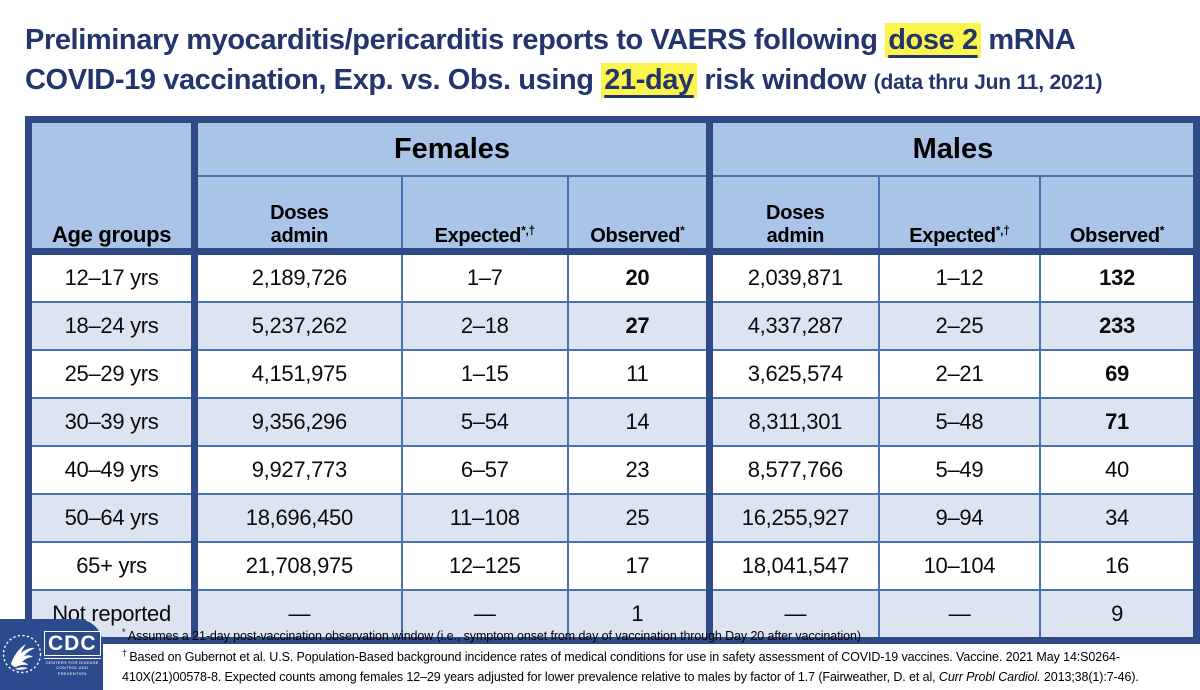 The width and height of the screenshot is (1200, 690). Describe the element at coordinates (484, 566) in the screenshot. I see `females-expected-cell: 12–125` at that location.